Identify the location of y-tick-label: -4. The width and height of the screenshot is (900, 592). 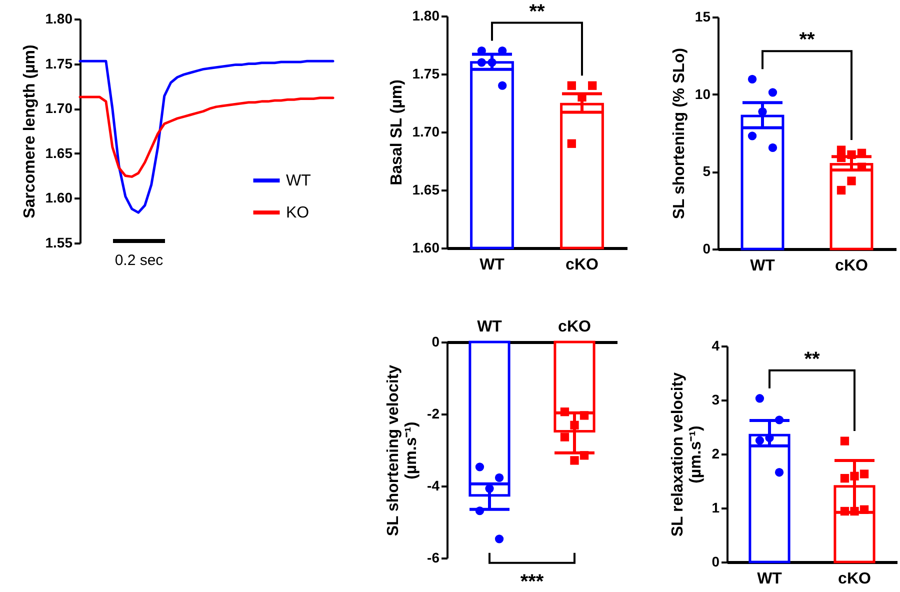
(433, 486).